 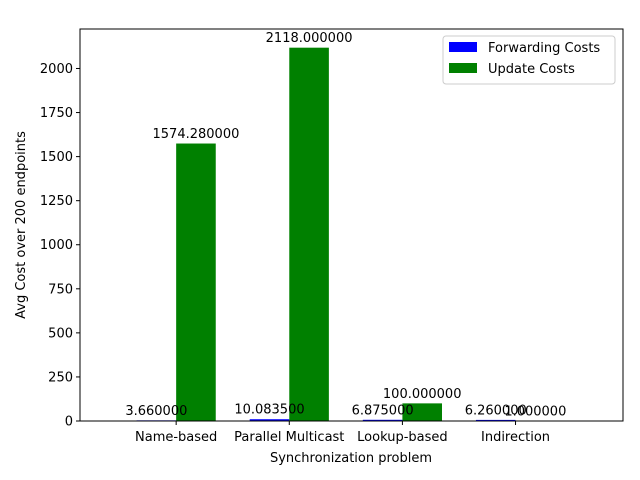 What do you see at coordinates (69, 422) in the screenshot?
I see `y-tick-label: 0` at bounding box center [69, 422].